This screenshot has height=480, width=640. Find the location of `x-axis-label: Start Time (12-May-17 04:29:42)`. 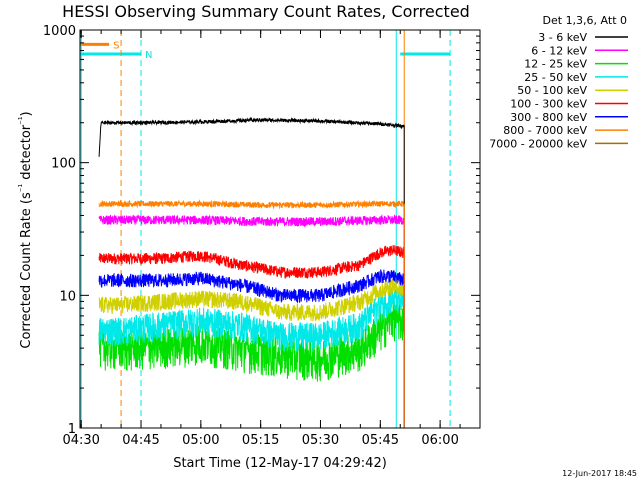

x-axis-label: Start Time (12-May-17 04:29:42) is located at coordinates (280, 463).